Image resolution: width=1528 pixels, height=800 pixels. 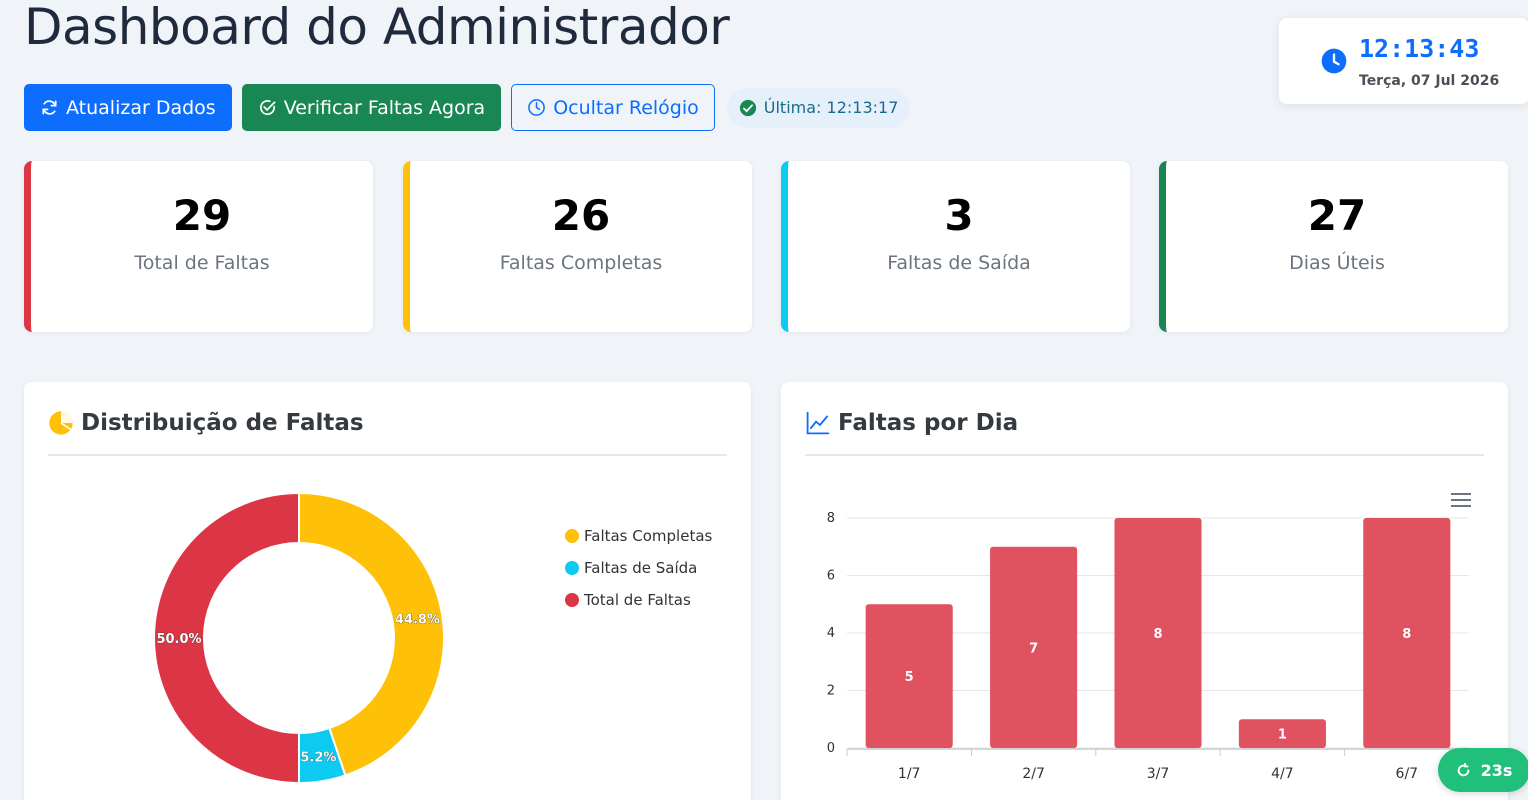 What do you see at coordinates (387, 433) in the screenshot?
I see `distribution-panel-title: Distribuição de Faltas` at bounding box center [387, 433].